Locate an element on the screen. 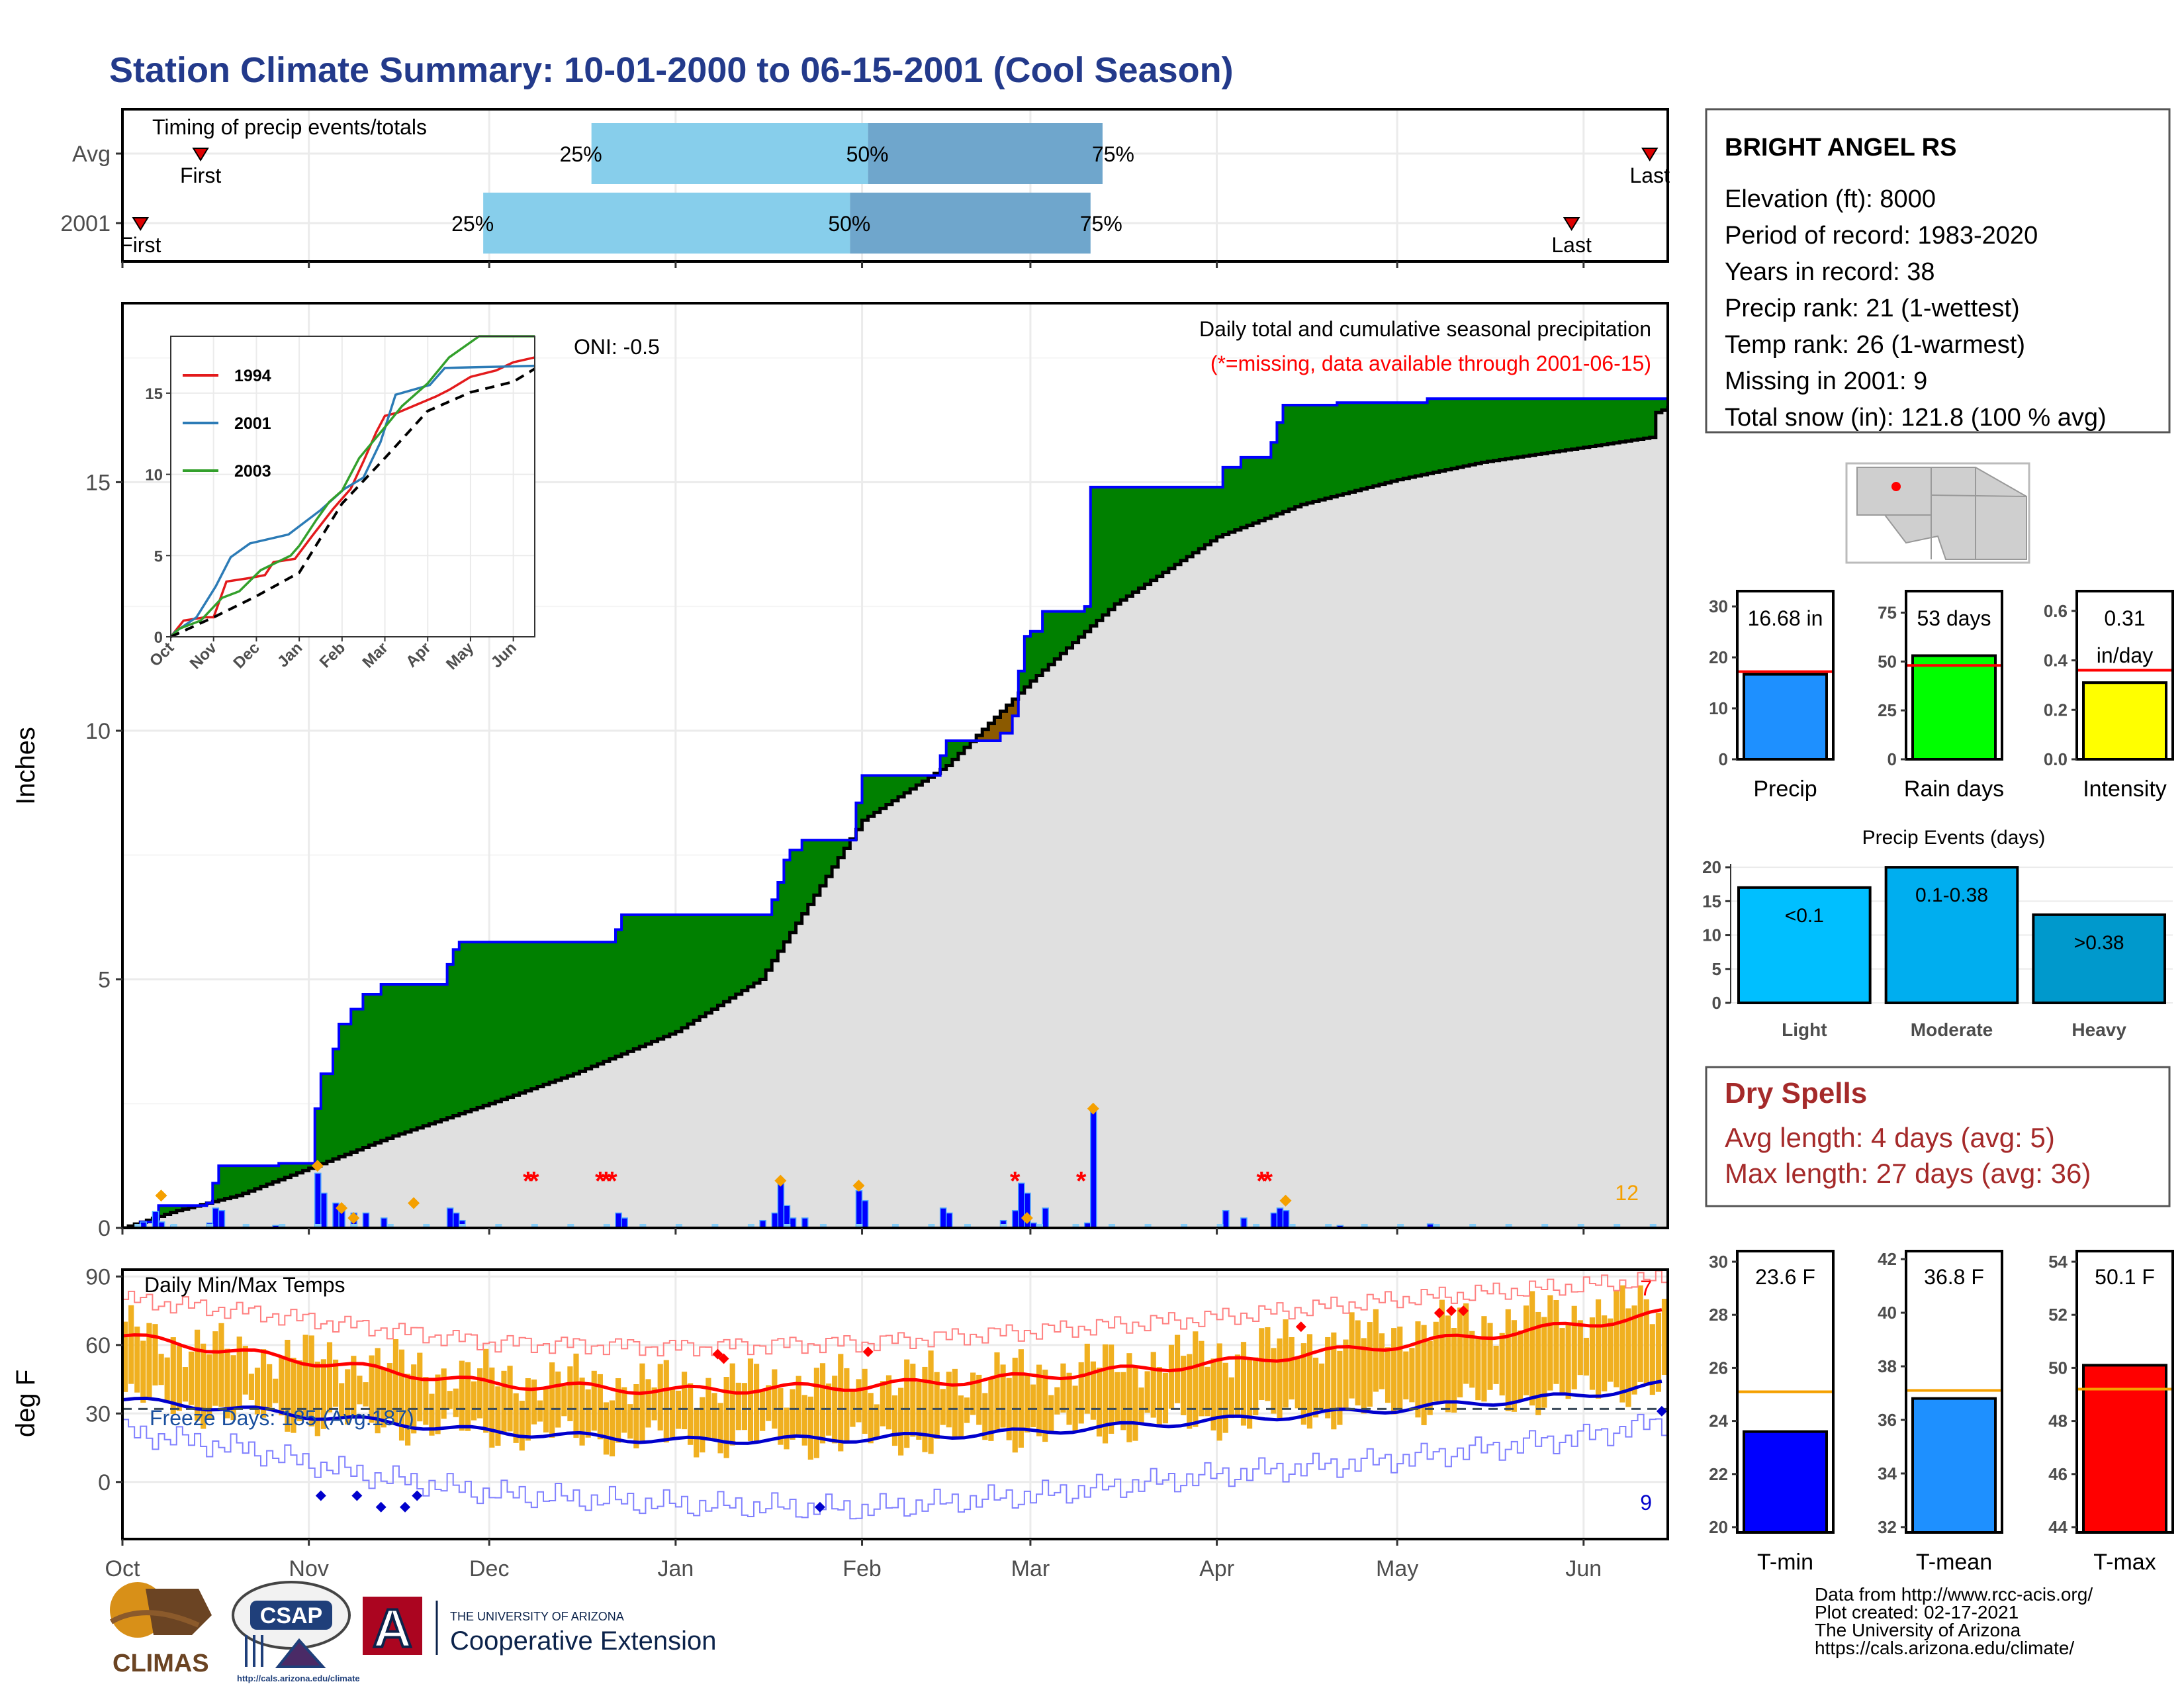 The image size is (2184, 1688). summary-y-tick-label: 32 is located at coordinates (1888, 1527).